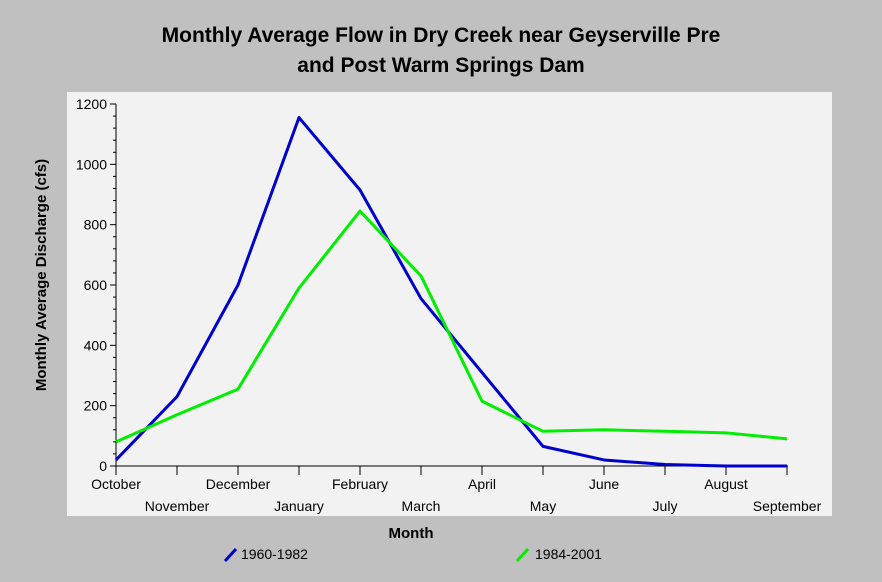 The height and width of the screenshot is (582, 882). What do you see at coordinates (91, 104) in the screenshot?
I see `y-tick-label: 1200` at bounding box center [91, 104].